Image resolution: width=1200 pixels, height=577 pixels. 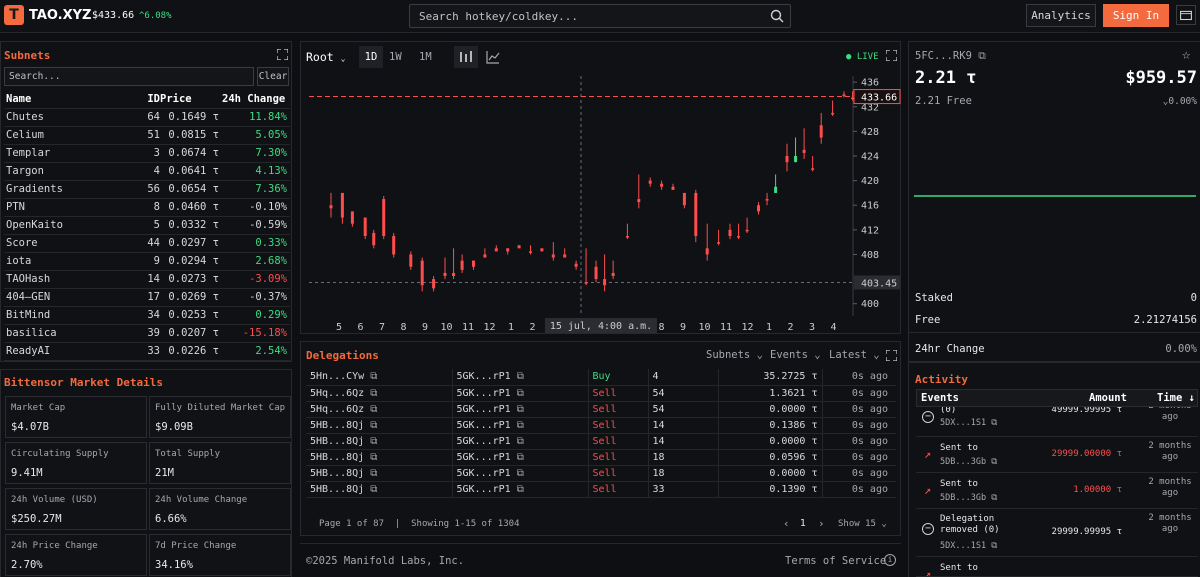 What do you see at coordinates (795, 355) in the screenshot?
I see `events-filter: Events ⌄` at bounding box center [795, 355].